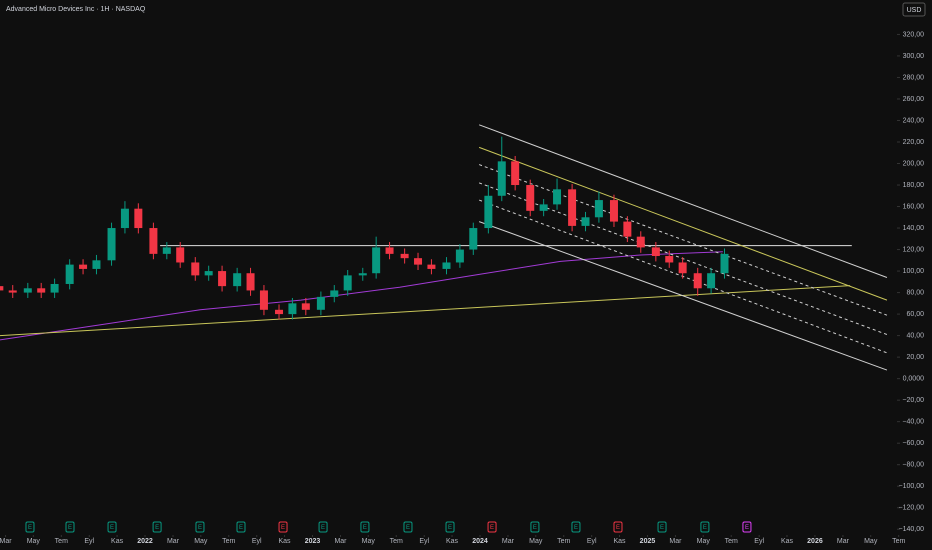  Describe the element at coordinates (914, 120) in the screenshot. I see `y-tick-label: 240,00` at that location.